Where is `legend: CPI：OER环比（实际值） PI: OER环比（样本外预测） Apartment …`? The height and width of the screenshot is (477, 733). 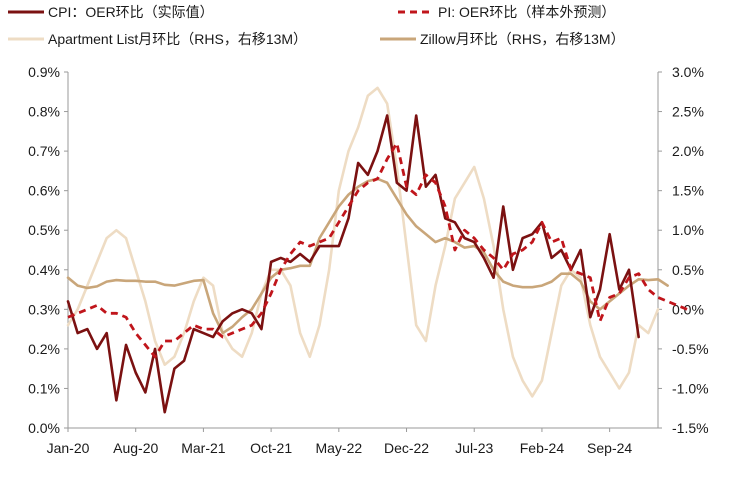 legend: CPI：OER环比（实际值） PI: OER环比（样本外预测） Apartment … is located at coordinates (316, 25).